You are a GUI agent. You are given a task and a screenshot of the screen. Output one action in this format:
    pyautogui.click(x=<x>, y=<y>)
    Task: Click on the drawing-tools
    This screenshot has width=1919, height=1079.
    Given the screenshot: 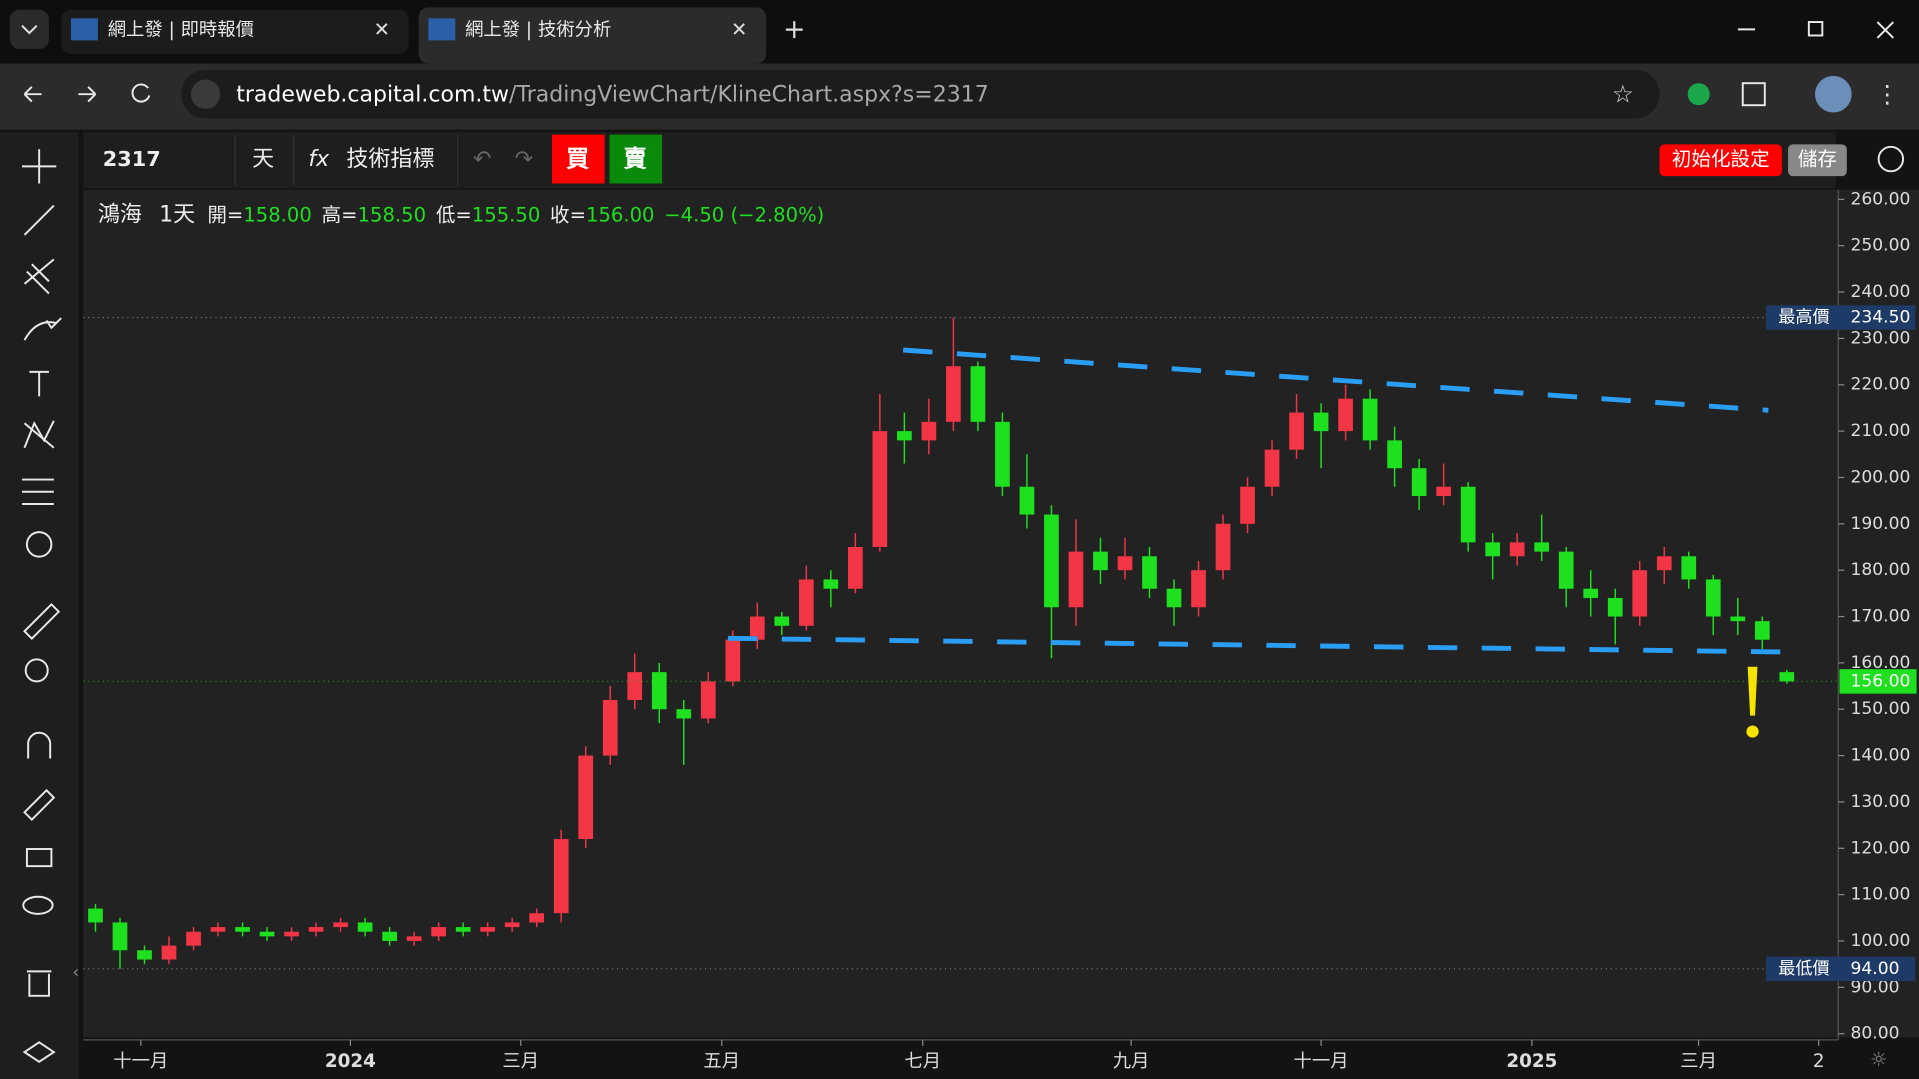 What is the action you would take?
    pyautogui.click(x=42, y=606)
    